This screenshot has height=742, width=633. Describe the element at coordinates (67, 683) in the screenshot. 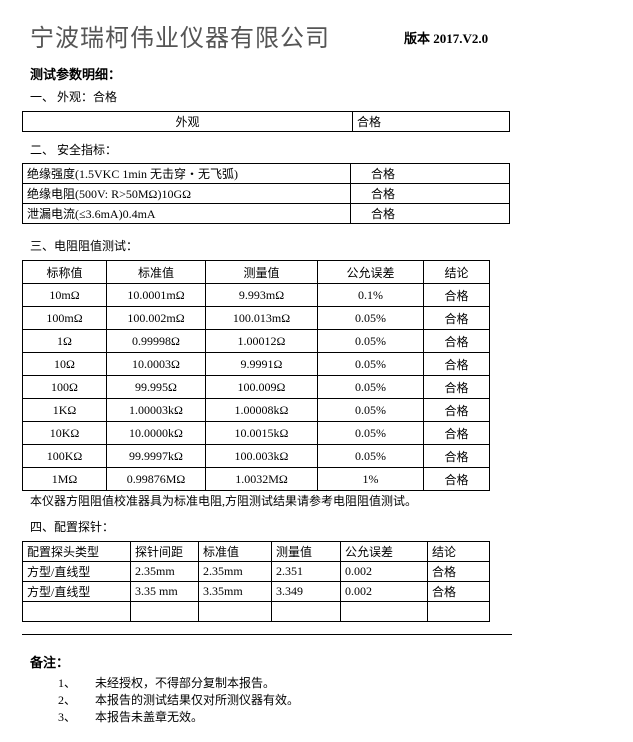

I see `remark-number: 1、` at that location.